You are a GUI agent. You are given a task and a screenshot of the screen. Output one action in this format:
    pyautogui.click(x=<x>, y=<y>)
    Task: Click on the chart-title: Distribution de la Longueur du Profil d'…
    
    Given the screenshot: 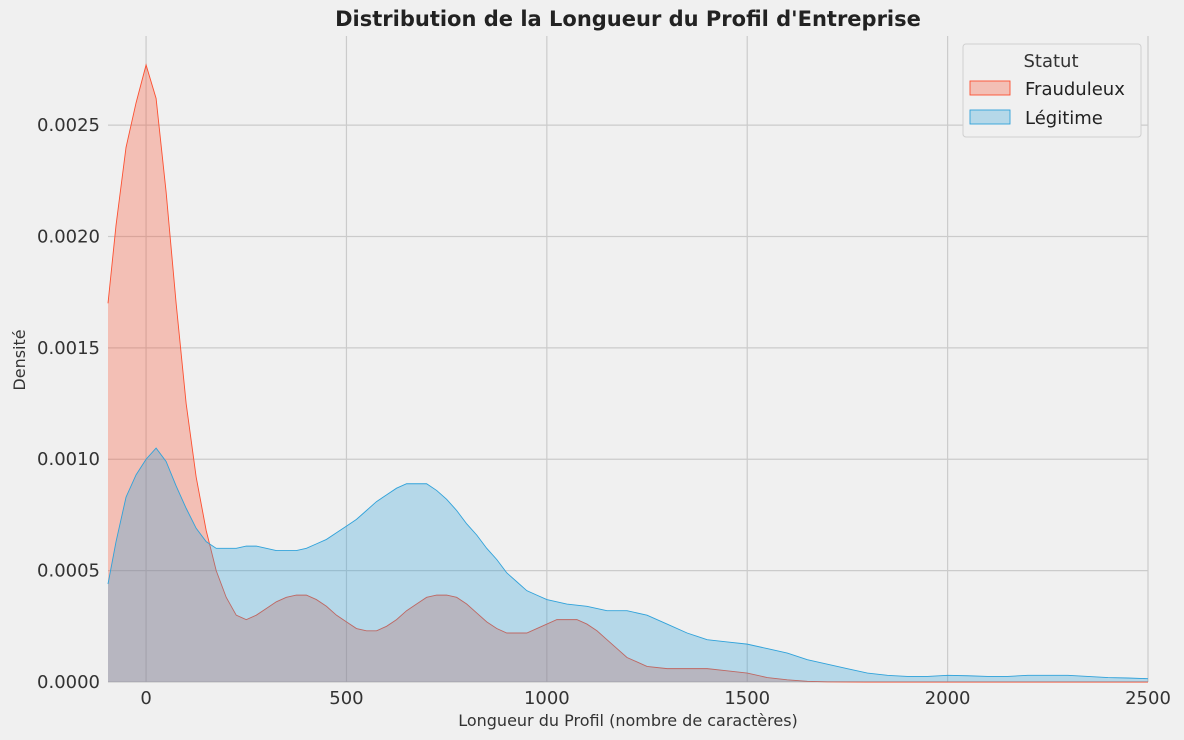 What is the action you would take?
    pyautogui.click(x=628, y=19)
    